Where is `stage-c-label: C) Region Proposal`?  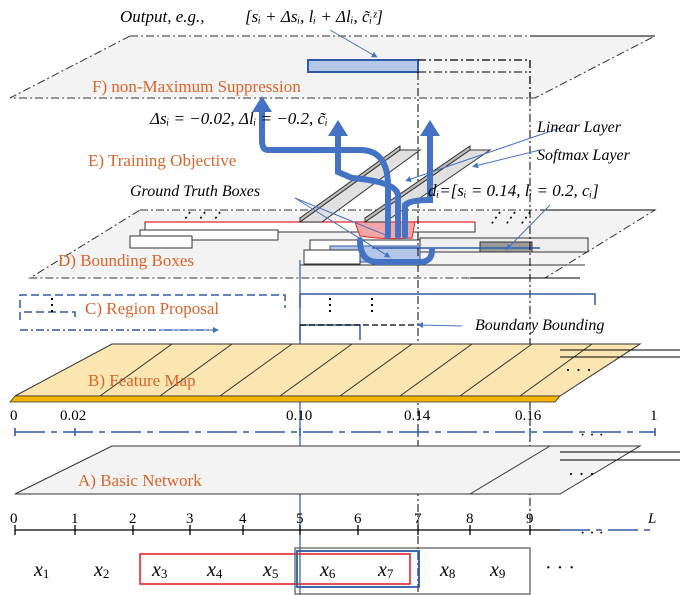 stage-c-label: C) Region Proposal is located at coordinates (152, 308).